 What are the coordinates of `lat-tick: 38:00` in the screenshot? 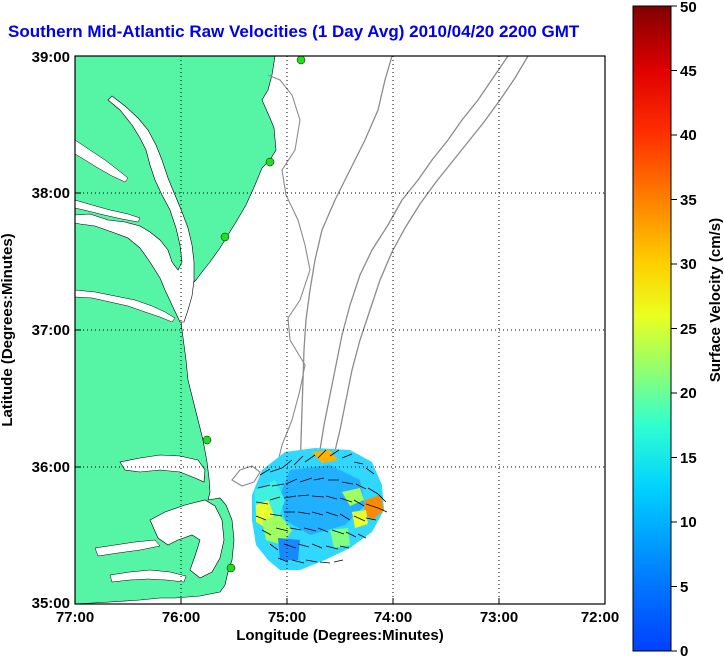 It's located at (51, 193).